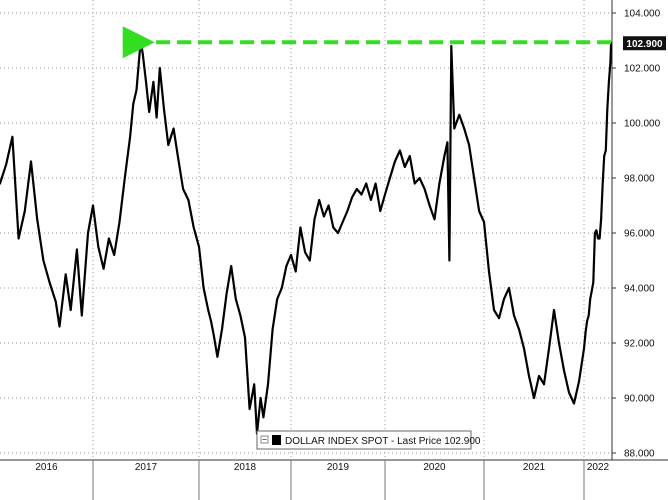 The image size is (668, 500). I want to click on y-tick-label: 96.000, so click(639, 234).